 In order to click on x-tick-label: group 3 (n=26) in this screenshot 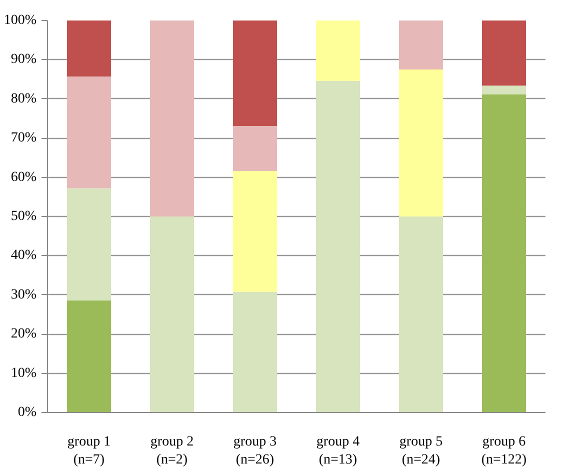, I will do `click(255, 451)`.